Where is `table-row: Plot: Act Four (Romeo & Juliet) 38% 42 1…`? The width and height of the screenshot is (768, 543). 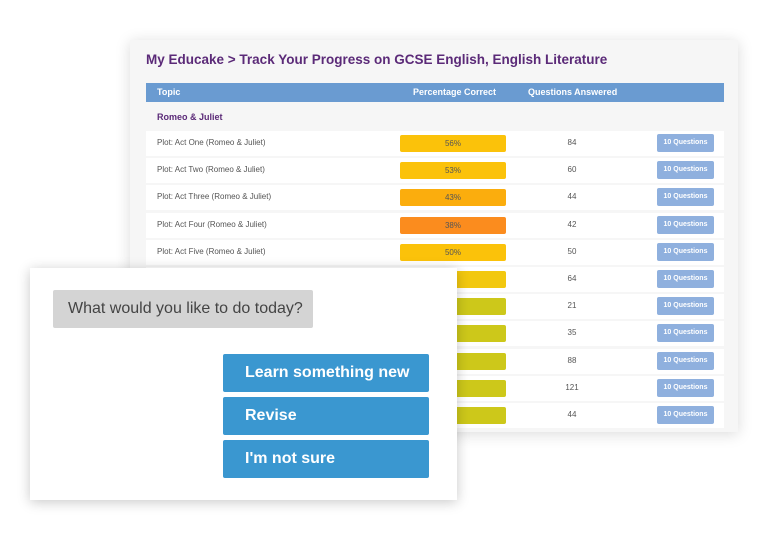 table-row: Plot: Act Four (Romeo & Juliet) 38% 42 1… is located at coordinates (435, 225).